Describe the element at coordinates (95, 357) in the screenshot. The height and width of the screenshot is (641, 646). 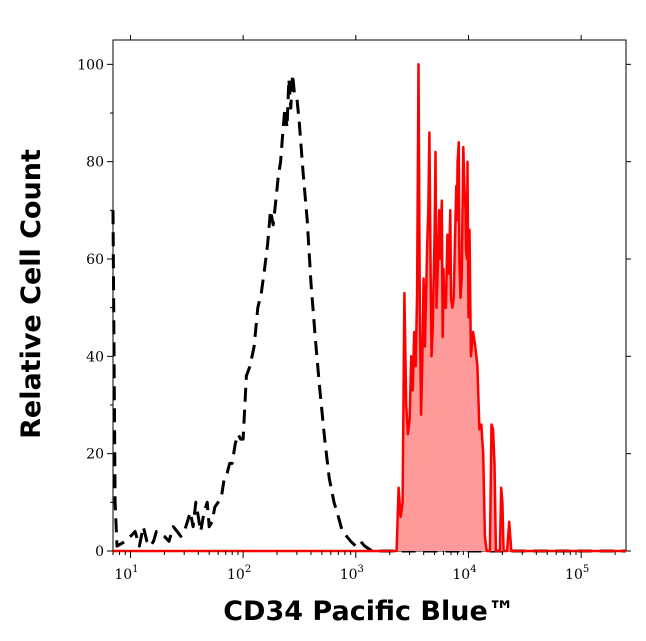
I see `y-tick-label: 40` at that location.